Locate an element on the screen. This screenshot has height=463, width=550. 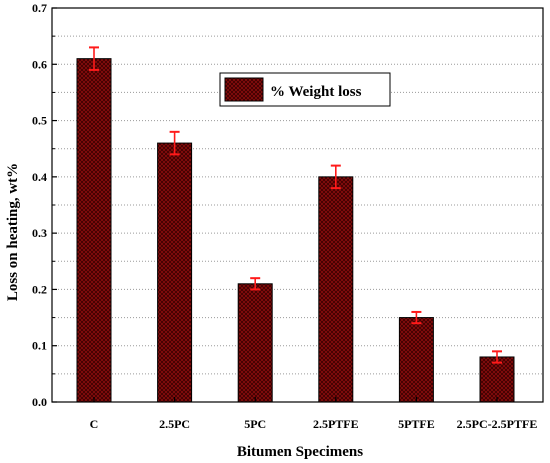
y-axis-title: Loss on heating, wt% is located at coordinates (13, 232).